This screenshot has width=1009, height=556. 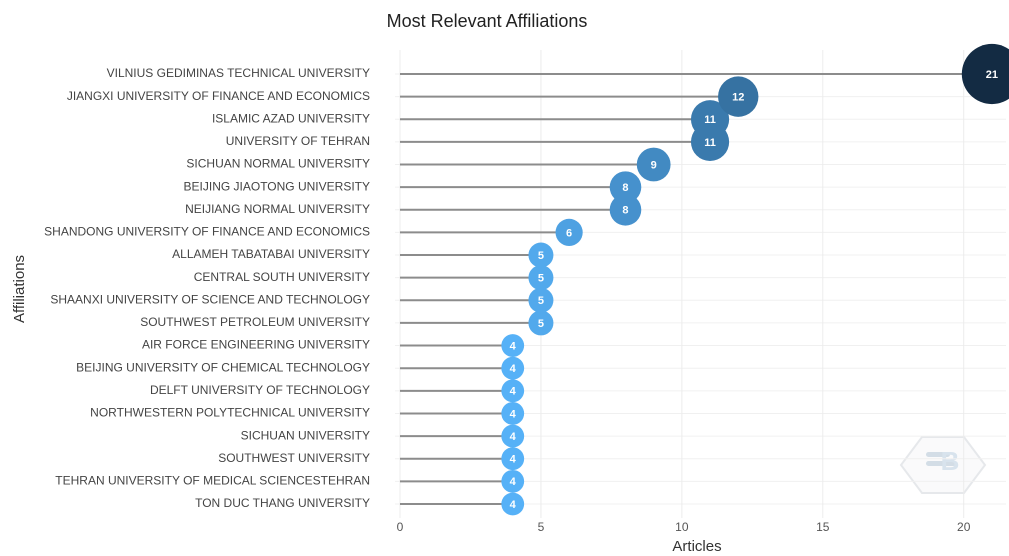 I want to click on y-tick-label: CENTRAL SOUTH UNIVERSITY, so click(x=282, y=277).